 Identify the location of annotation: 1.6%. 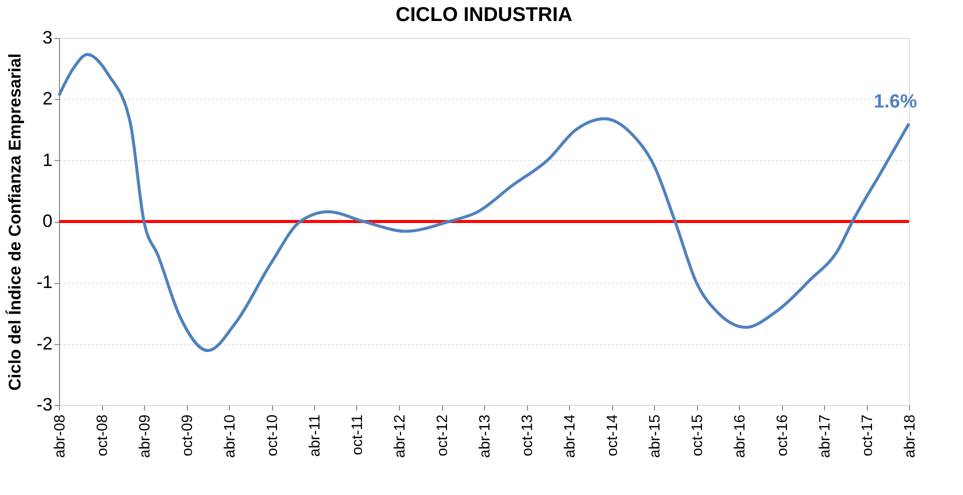
(896, 102).